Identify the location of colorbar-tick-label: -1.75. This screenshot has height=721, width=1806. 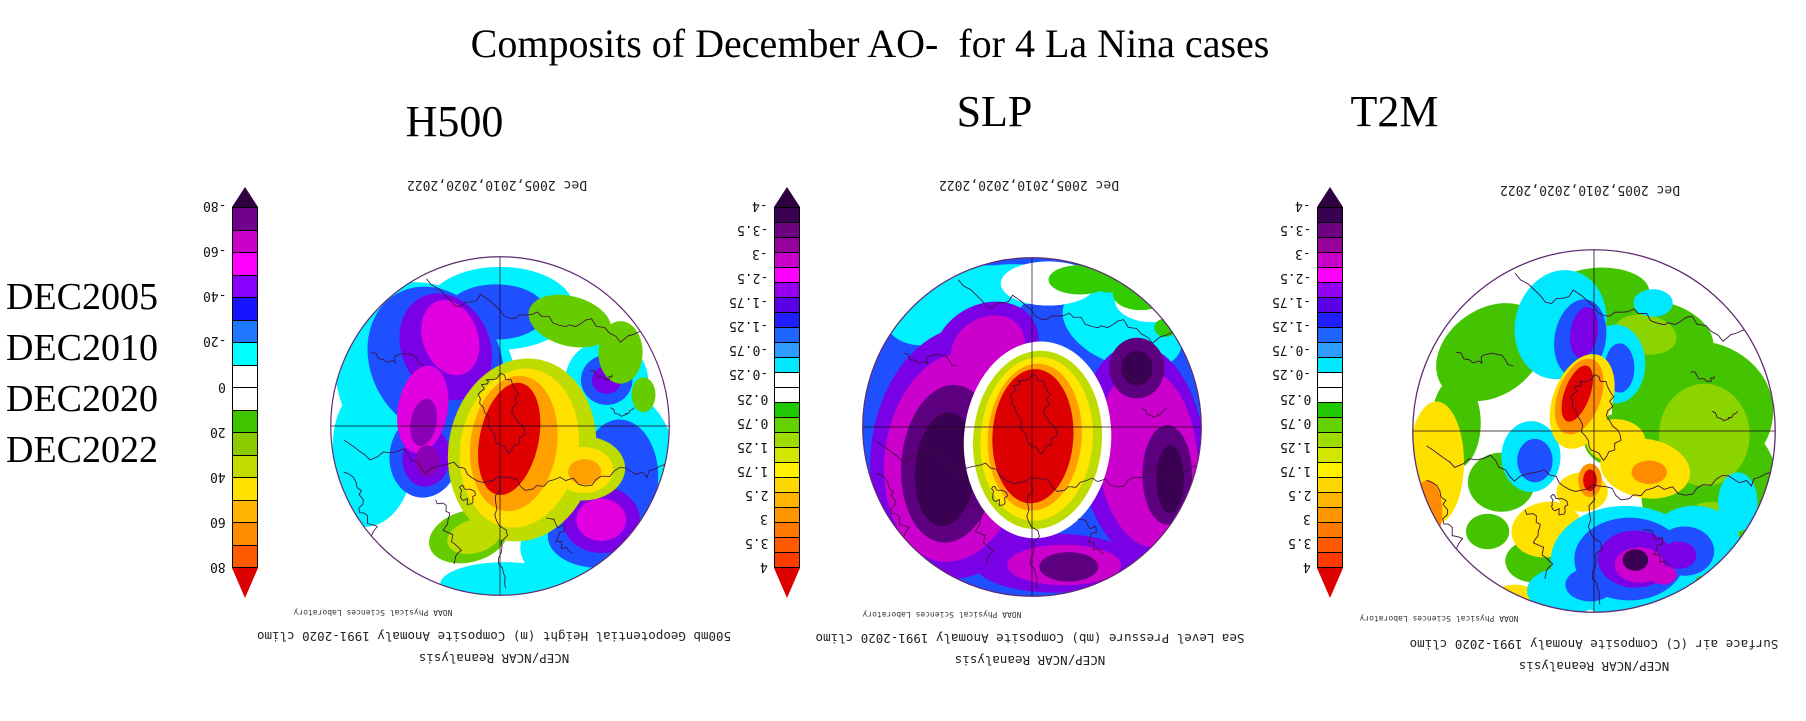
(1291, 302).